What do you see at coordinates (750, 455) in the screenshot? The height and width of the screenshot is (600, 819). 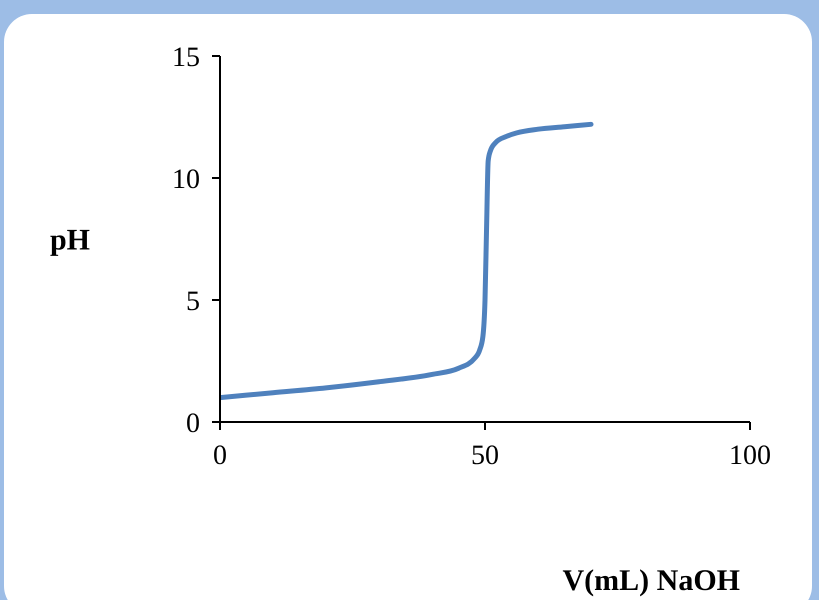 I see `x-tick-label: 100` at bounding box center [750, 455].